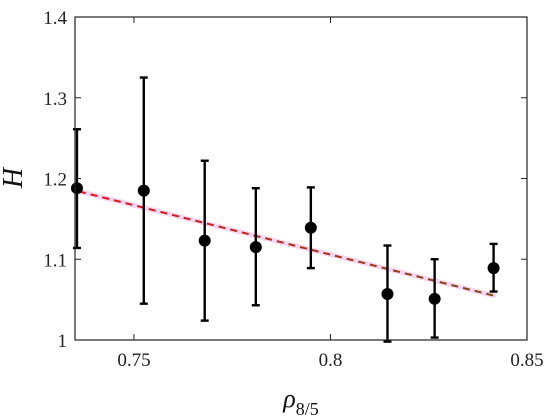  Describe the element at coordinates (300, 401) in the screenshot. I see `x-axis-label: ρ8/5` at that location.